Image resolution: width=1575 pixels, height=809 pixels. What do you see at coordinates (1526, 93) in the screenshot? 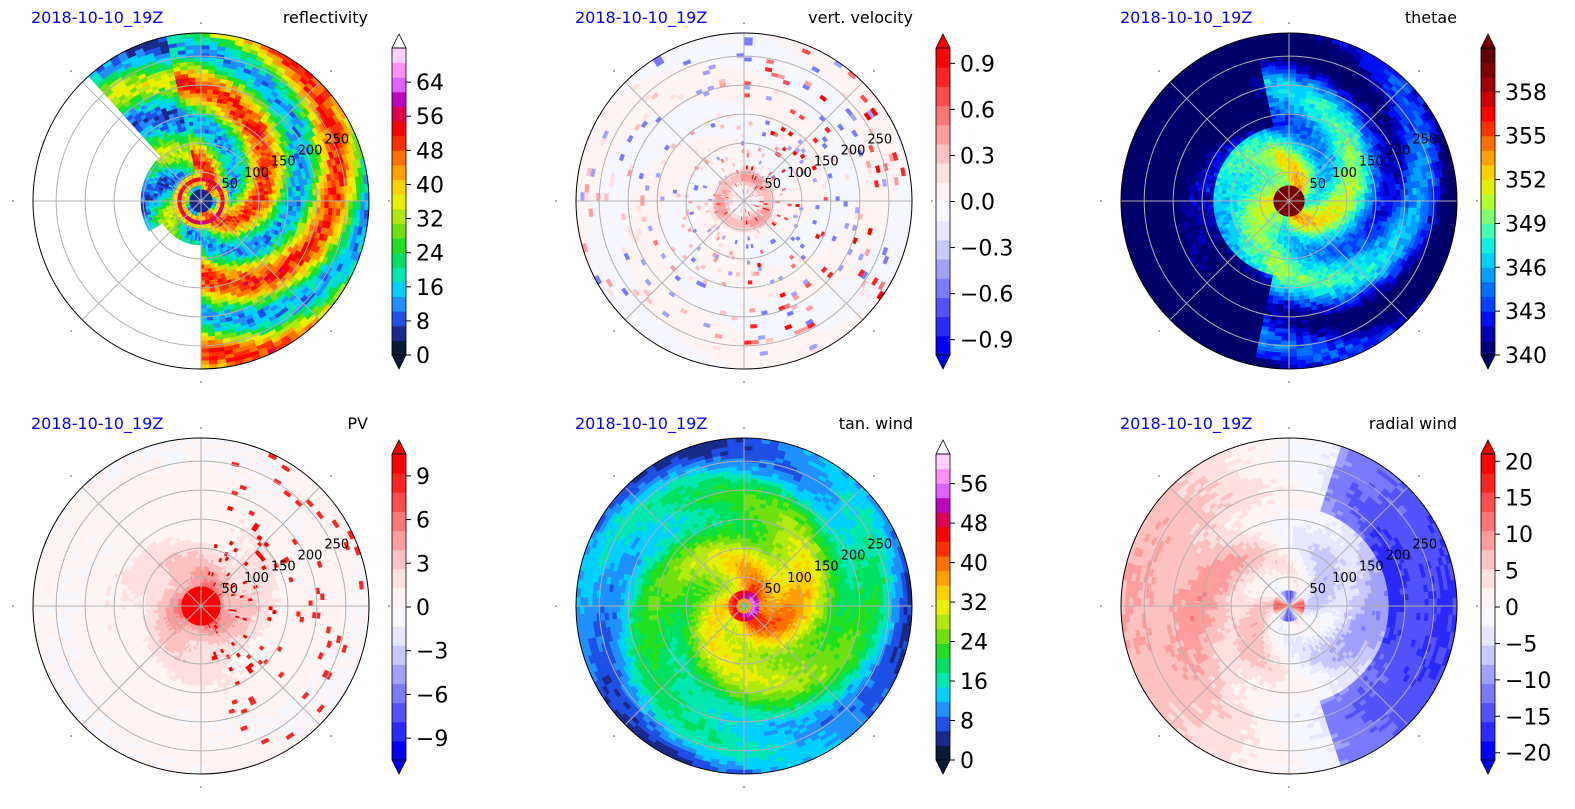
I see `colorbar-tick-label: 358` at bounding box center [1526, 93].